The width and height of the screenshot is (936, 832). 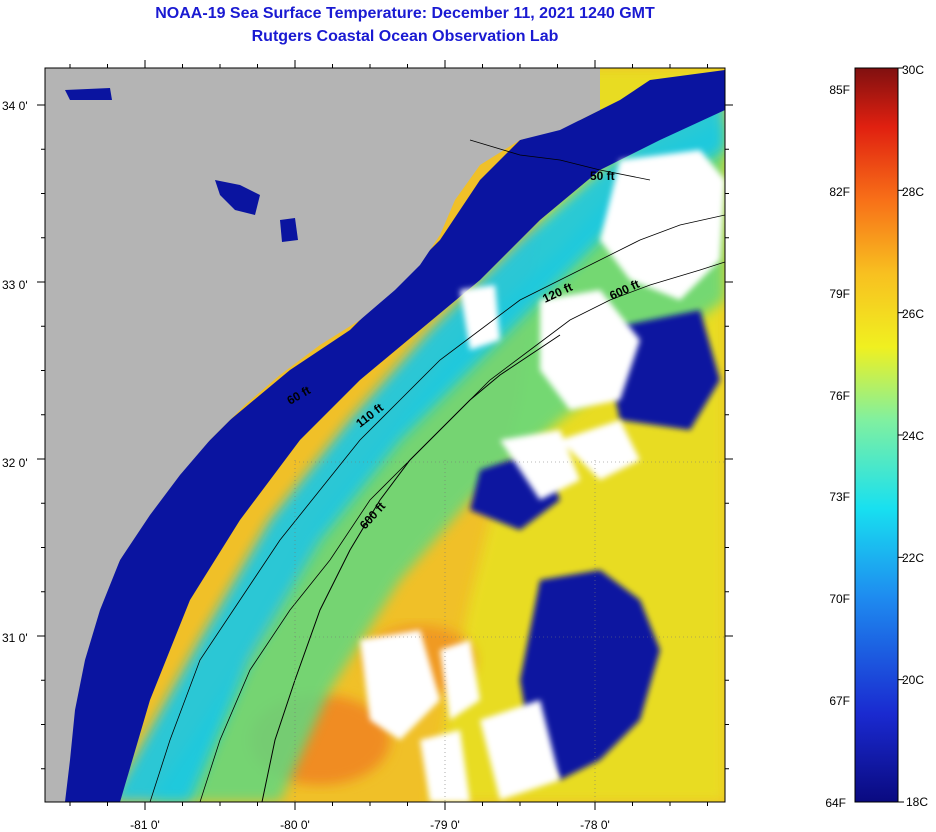 What do you see at coordinates (839, 701) in the screenshot?
I see `colorbar-f-label: 67F` at bounding box center [839, 701].